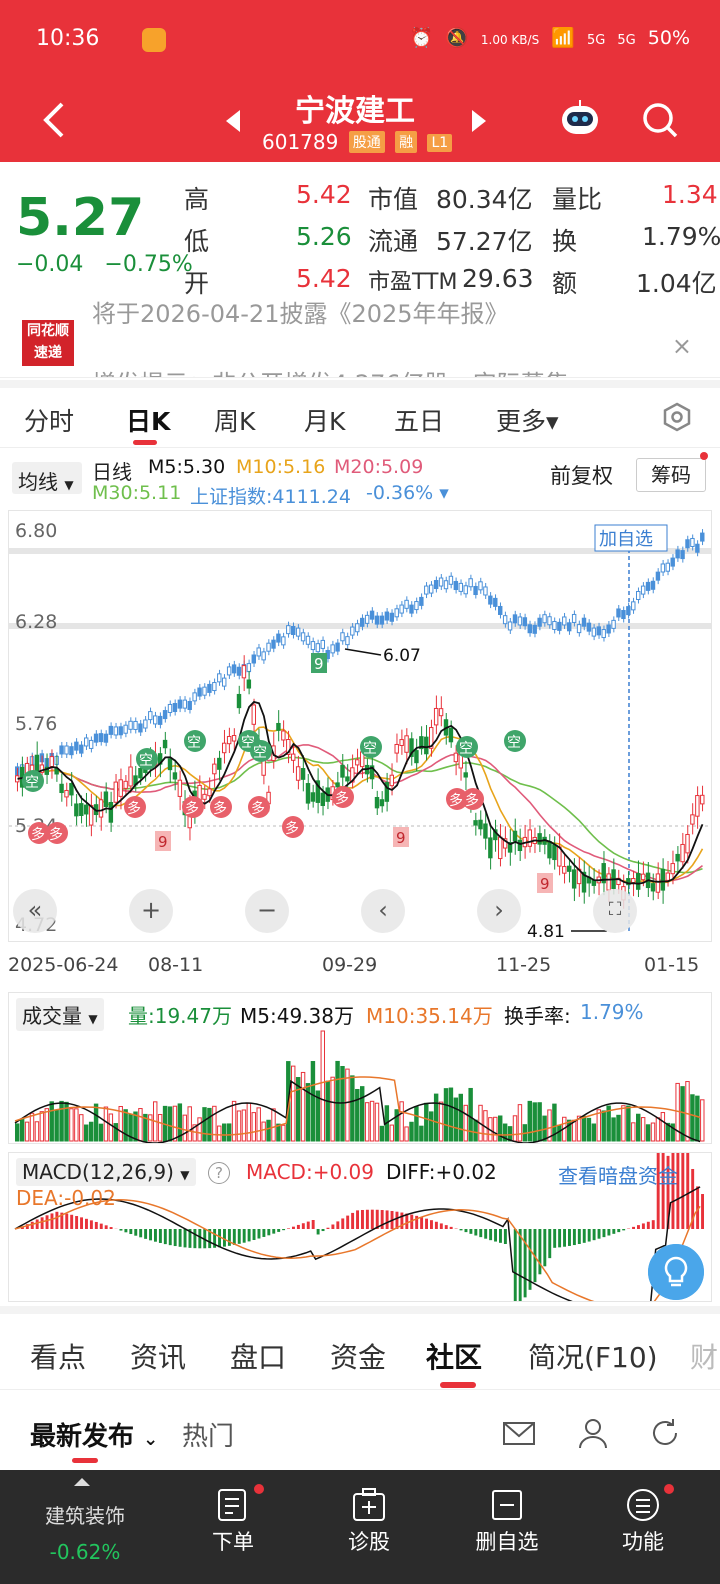  Describe the element at coordinates (677, 417) in the screenshot. I see `settings-icon` at that location.